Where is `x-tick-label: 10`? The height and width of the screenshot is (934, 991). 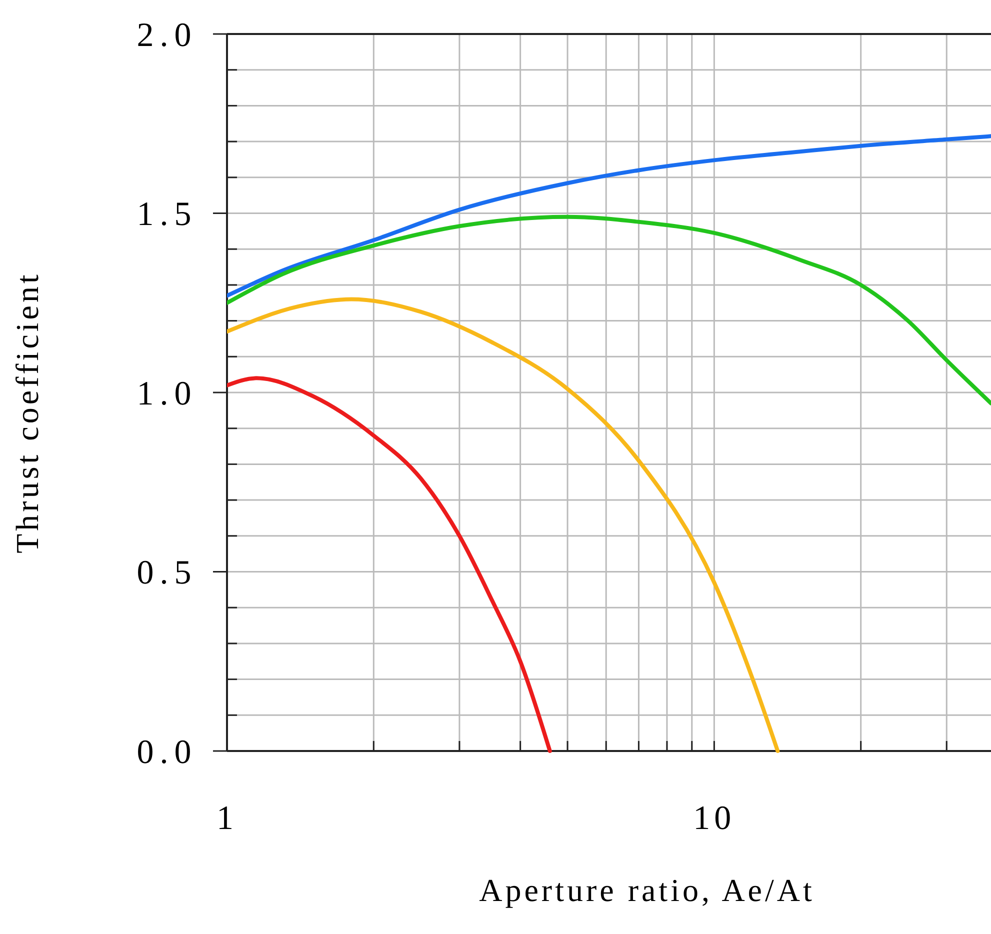 x-tick-label: 10 is located at coordinates (714, 818).